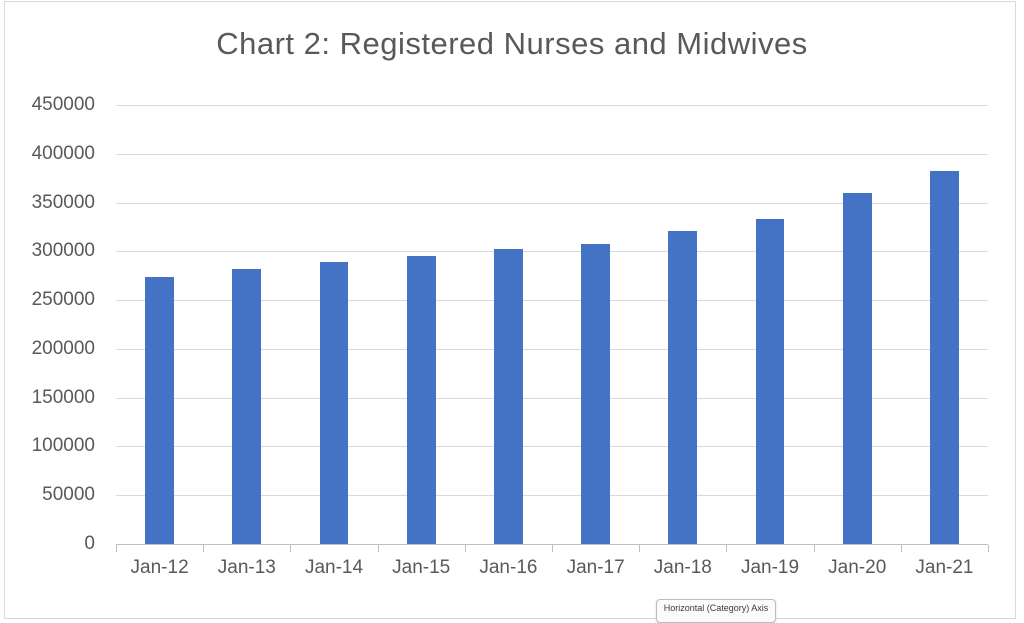  I want to click on axis-ticks, so click(552, 548).